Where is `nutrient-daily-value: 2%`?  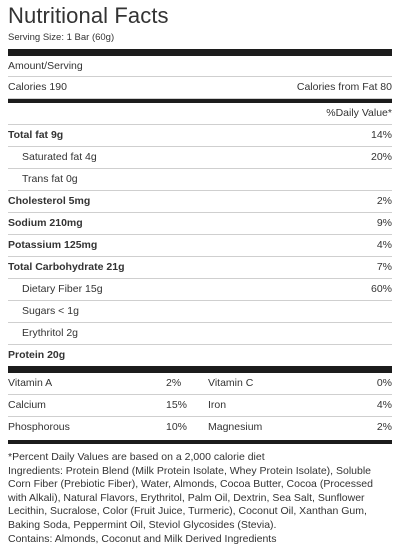 nutrient-daily-value: 2% is located at coordinates (384, 201).